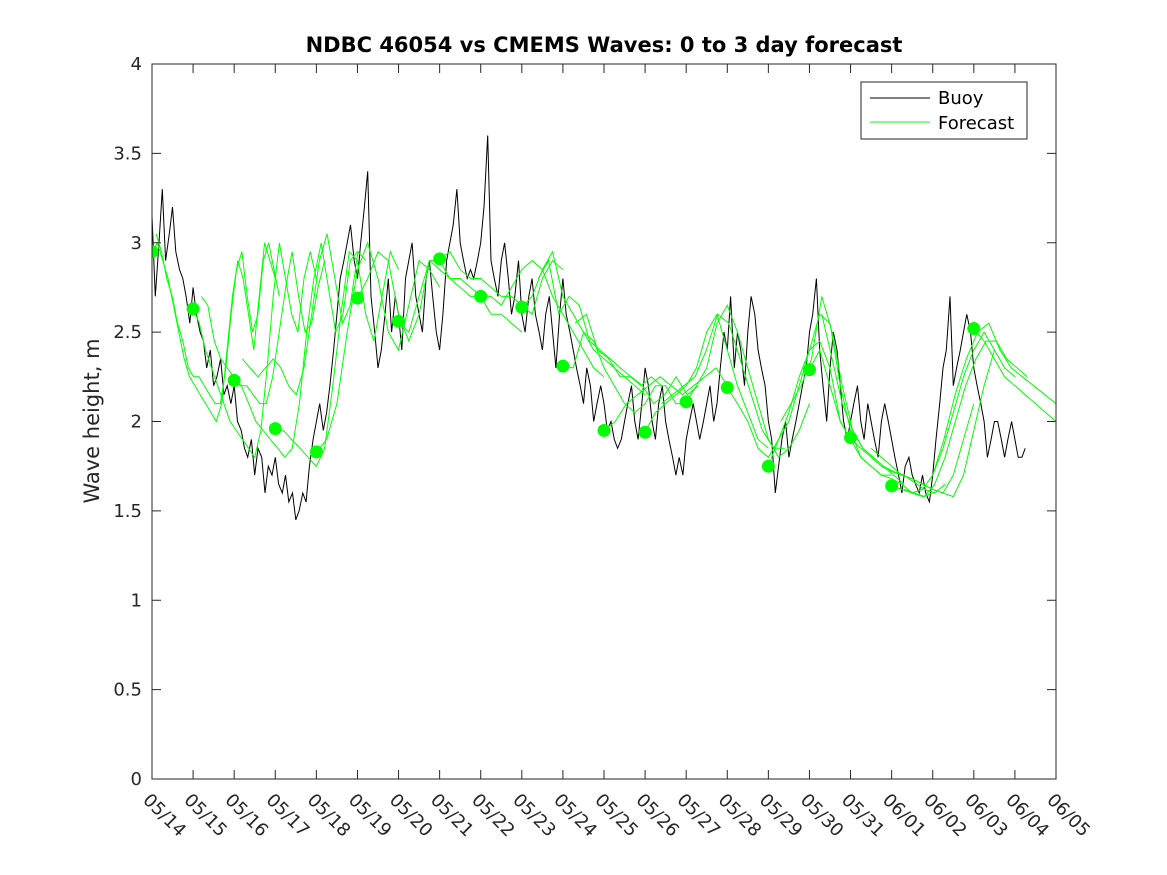  Describe the element at coordinates (136, 243) in the screenshot. I see `y-tick-label: 3` at that location.